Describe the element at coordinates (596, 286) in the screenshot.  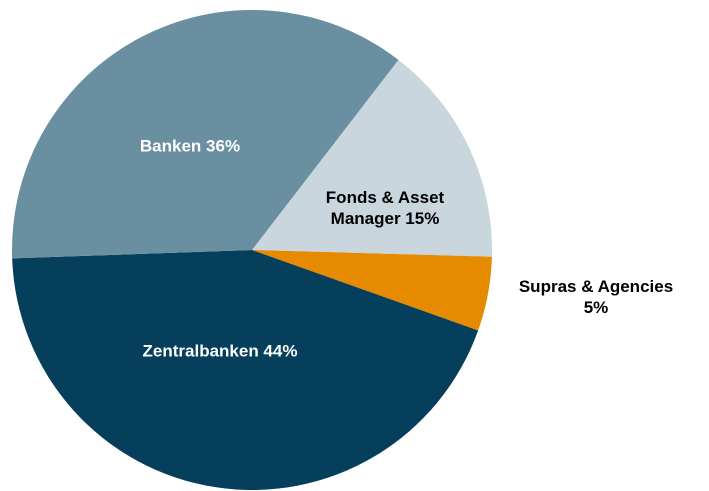
I see `slice-label: Supras & Agencies` at that location.